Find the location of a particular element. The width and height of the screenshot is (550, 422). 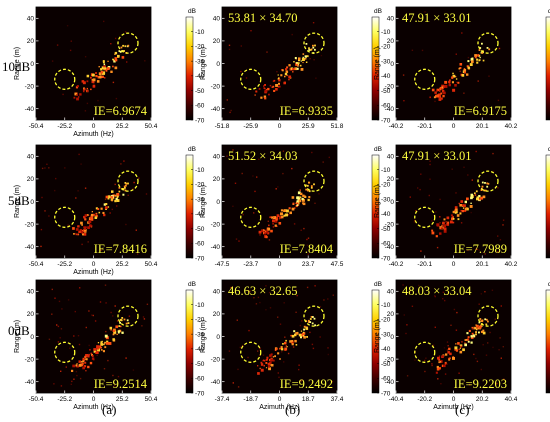

colorbar-tick-label: -30 is located at coordinates (386, 334).